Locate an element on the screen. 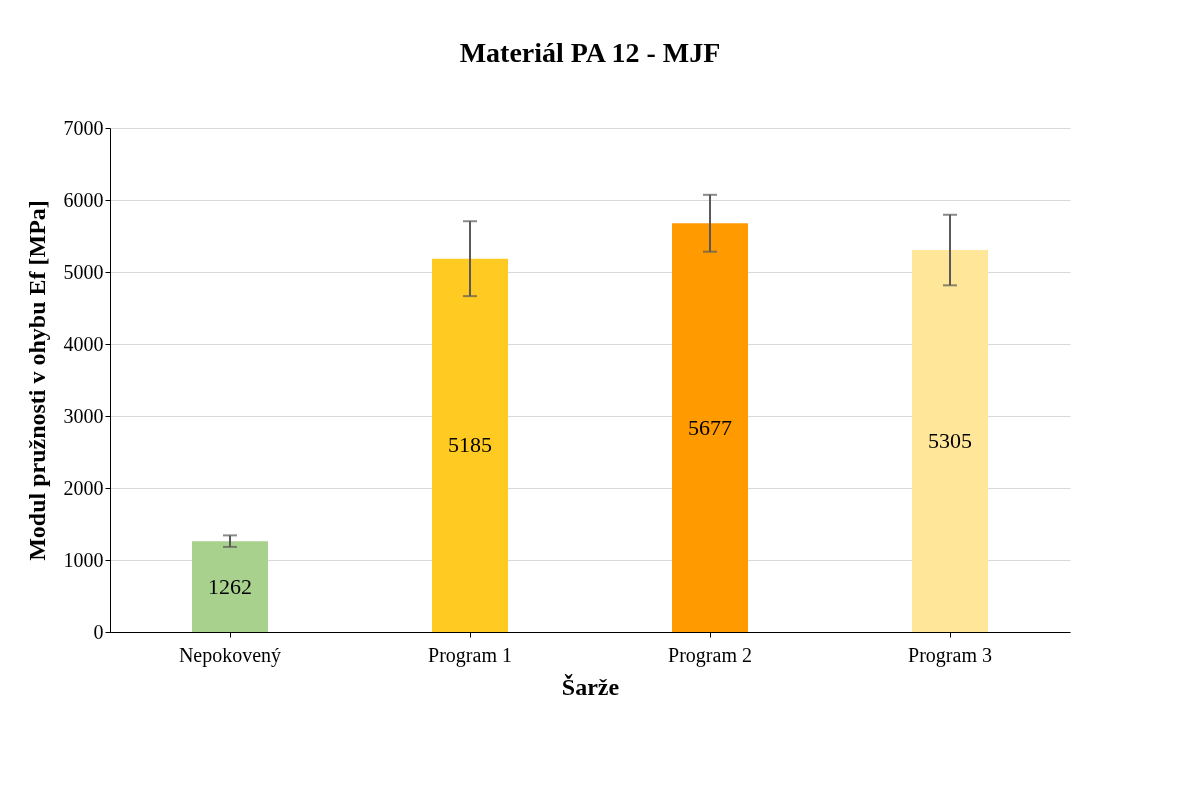  y-tick-label: 7000 is located at coordinates (83, 127).